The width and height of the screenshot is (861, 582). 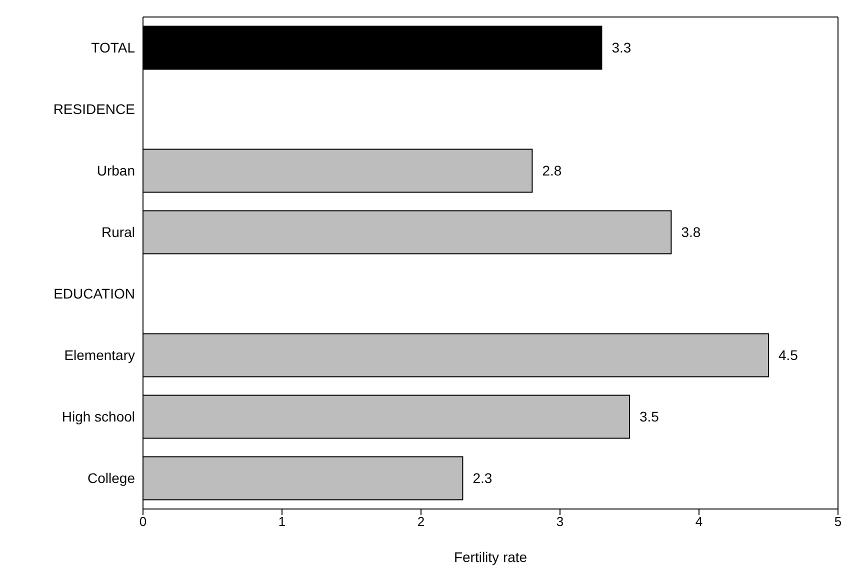 I want to click on y-tick-label: High school, so click(x=98, y=416).